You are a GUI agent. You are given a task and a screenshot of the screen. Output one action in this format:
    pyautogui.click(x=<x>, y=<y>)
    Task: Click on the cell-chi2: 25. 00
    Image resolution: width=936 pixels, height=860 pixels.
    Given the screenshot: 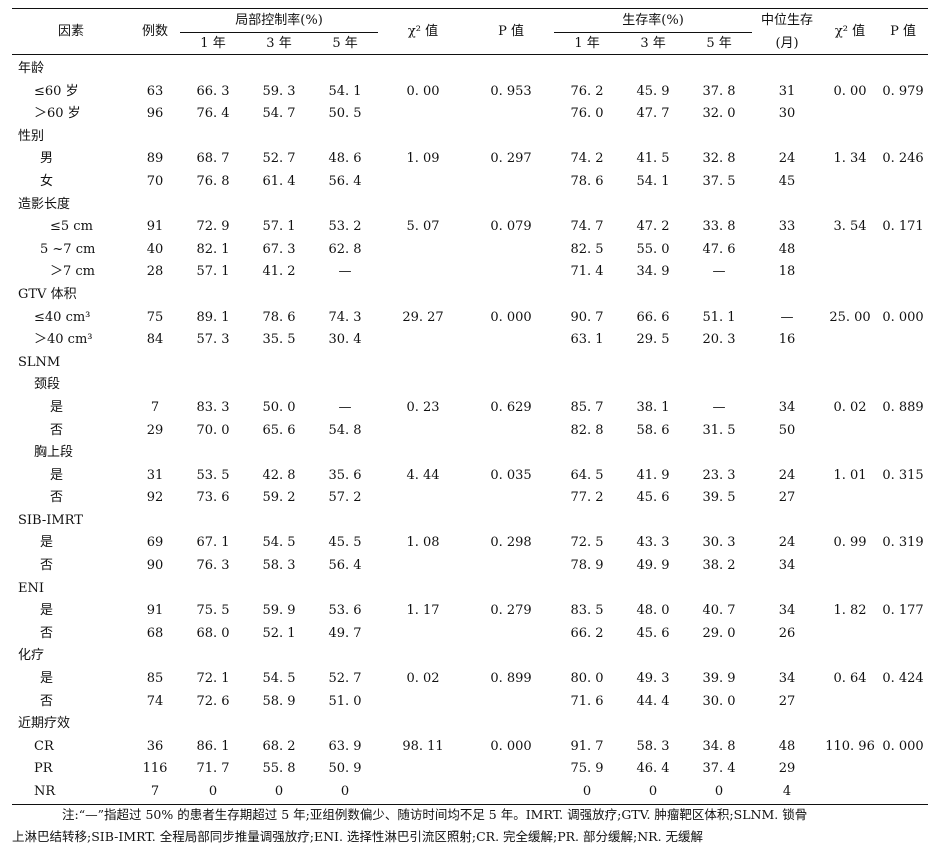 What is the action you would take?
    pyautogui.click(x=850, y=317)
    